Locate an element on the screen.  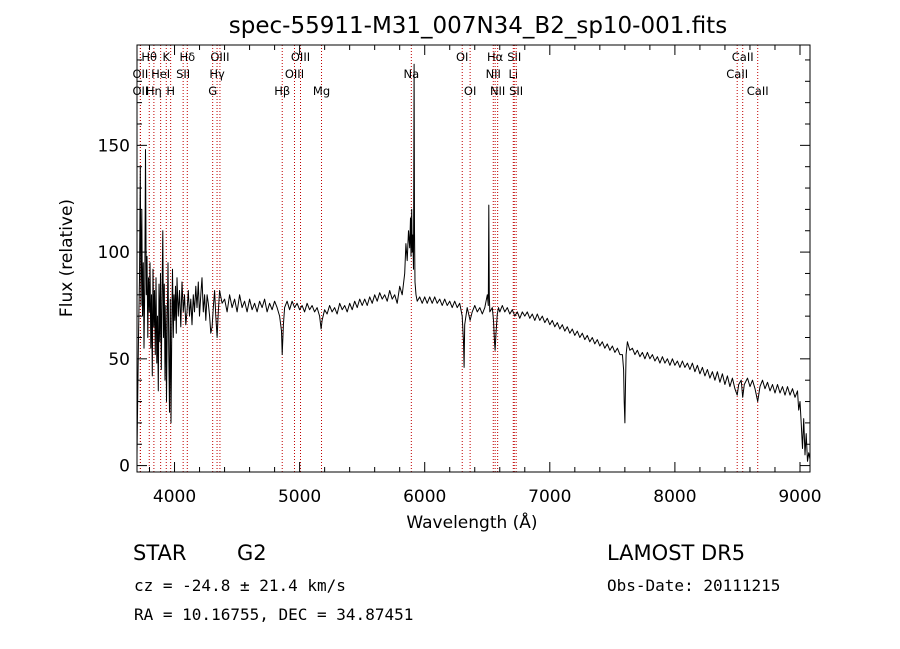
line-marker-label: Hδ is located at coordinates (187, 57).